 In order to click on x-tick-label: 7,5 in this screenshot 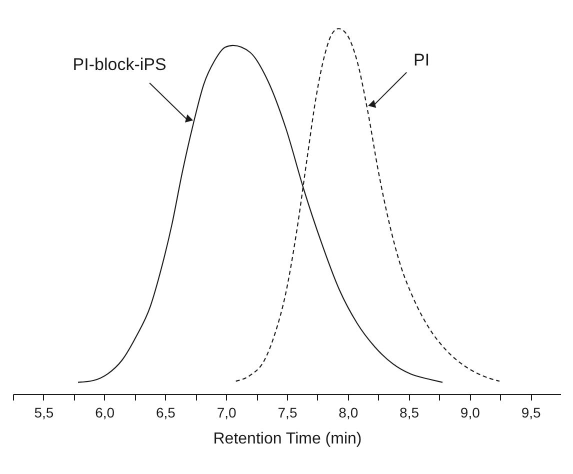, I will do `click(288, 412)`.